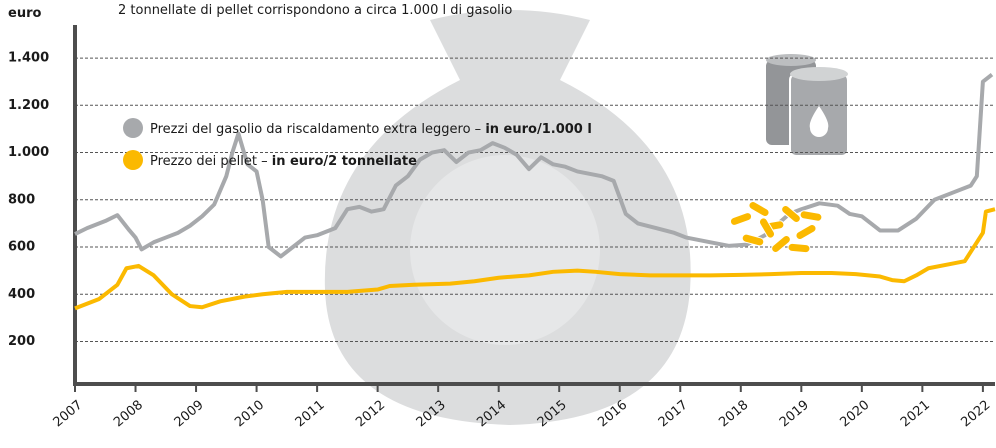 The width and height of the screenshot is (996, 448). What do you see at coordinates (915, 414) in the screenshot?
I see `x-tick-label: 2021` at bounding box center [915, 414].